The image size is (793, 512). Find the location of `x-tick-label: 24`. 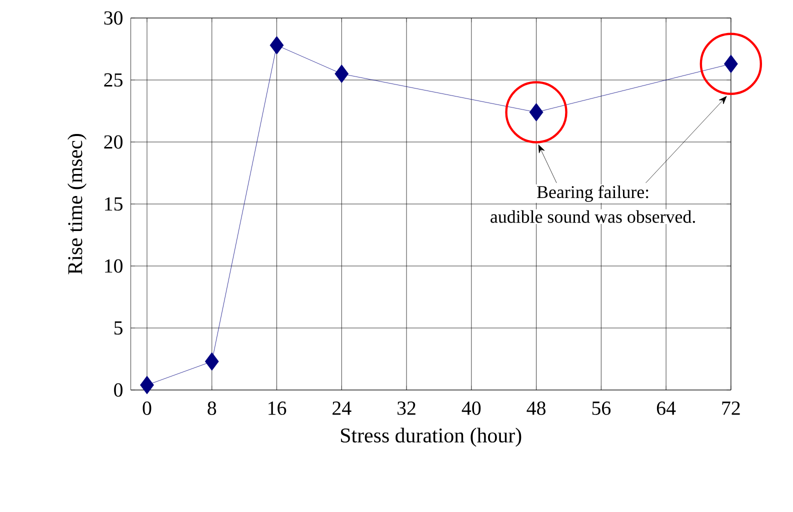

x-tick-label: 24 is located at coordinates (342, 408).